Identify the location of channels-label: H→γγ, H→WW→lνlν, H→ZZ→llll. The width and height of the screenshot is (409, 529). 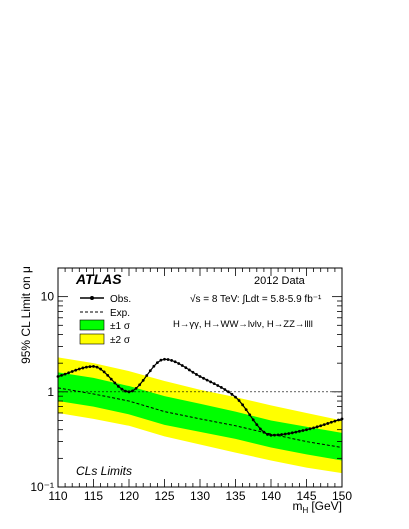
(243, 324).